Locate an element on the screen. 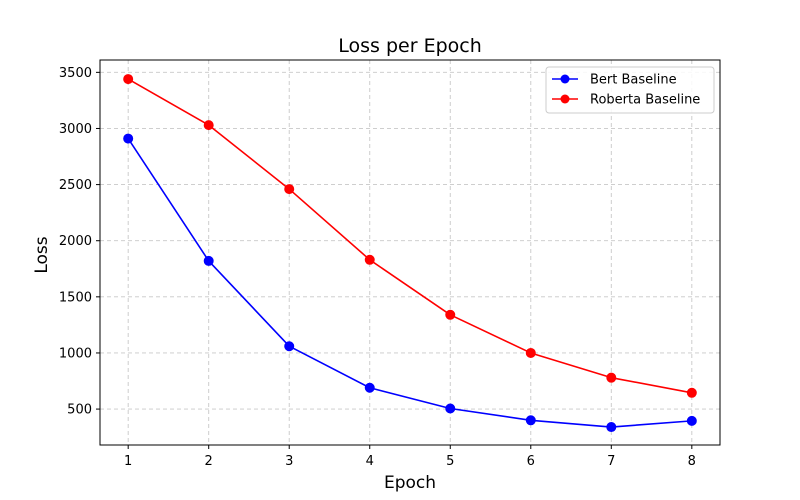 This screenshot has height=500, width=800. y-tick-label: 2500 is located at coordinates (75, 185).